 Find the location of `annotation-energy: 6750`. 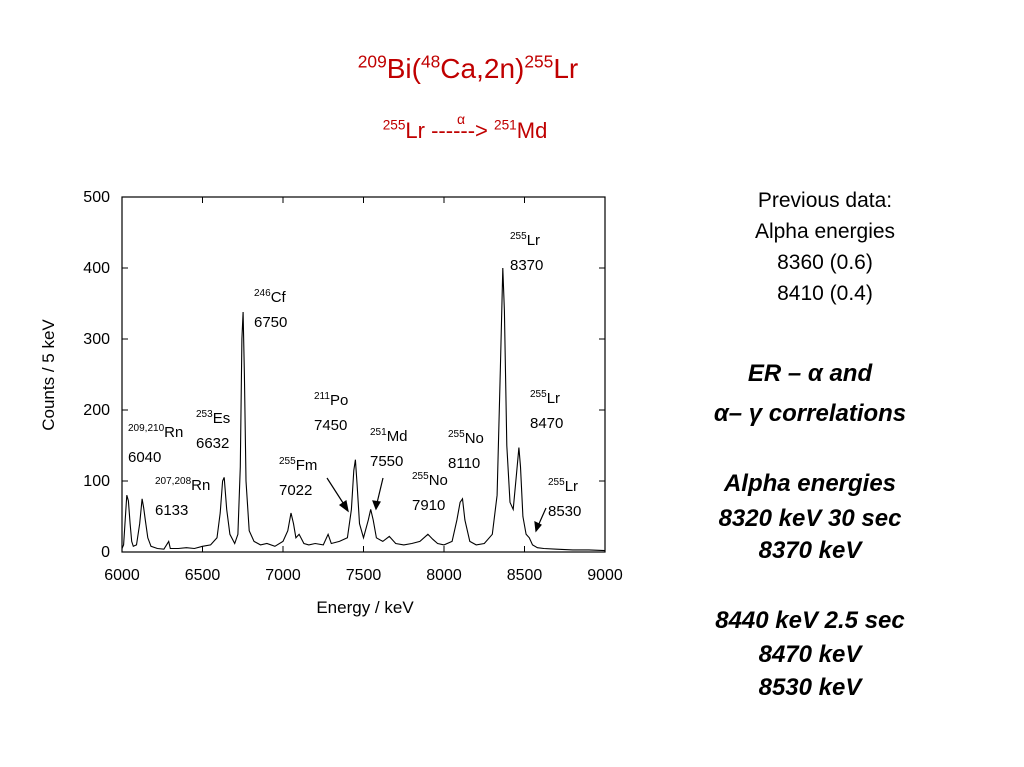

annotation-energy: 6750 is located at coordinates (270, 322).